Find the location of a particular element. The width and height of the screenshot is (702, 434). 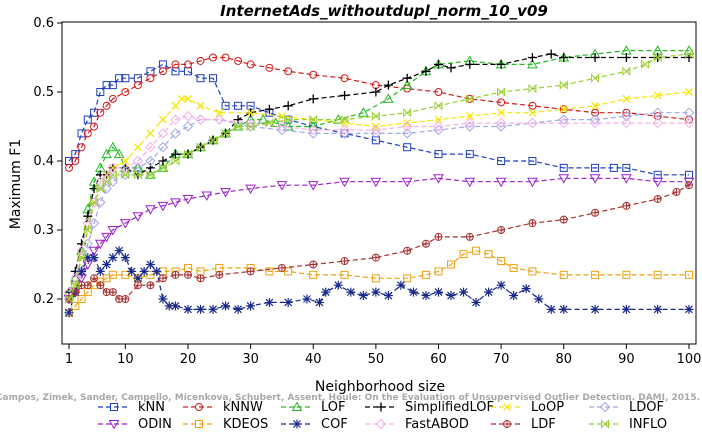

legend-label-ldf: LDF is located at coordinates (543, 424).